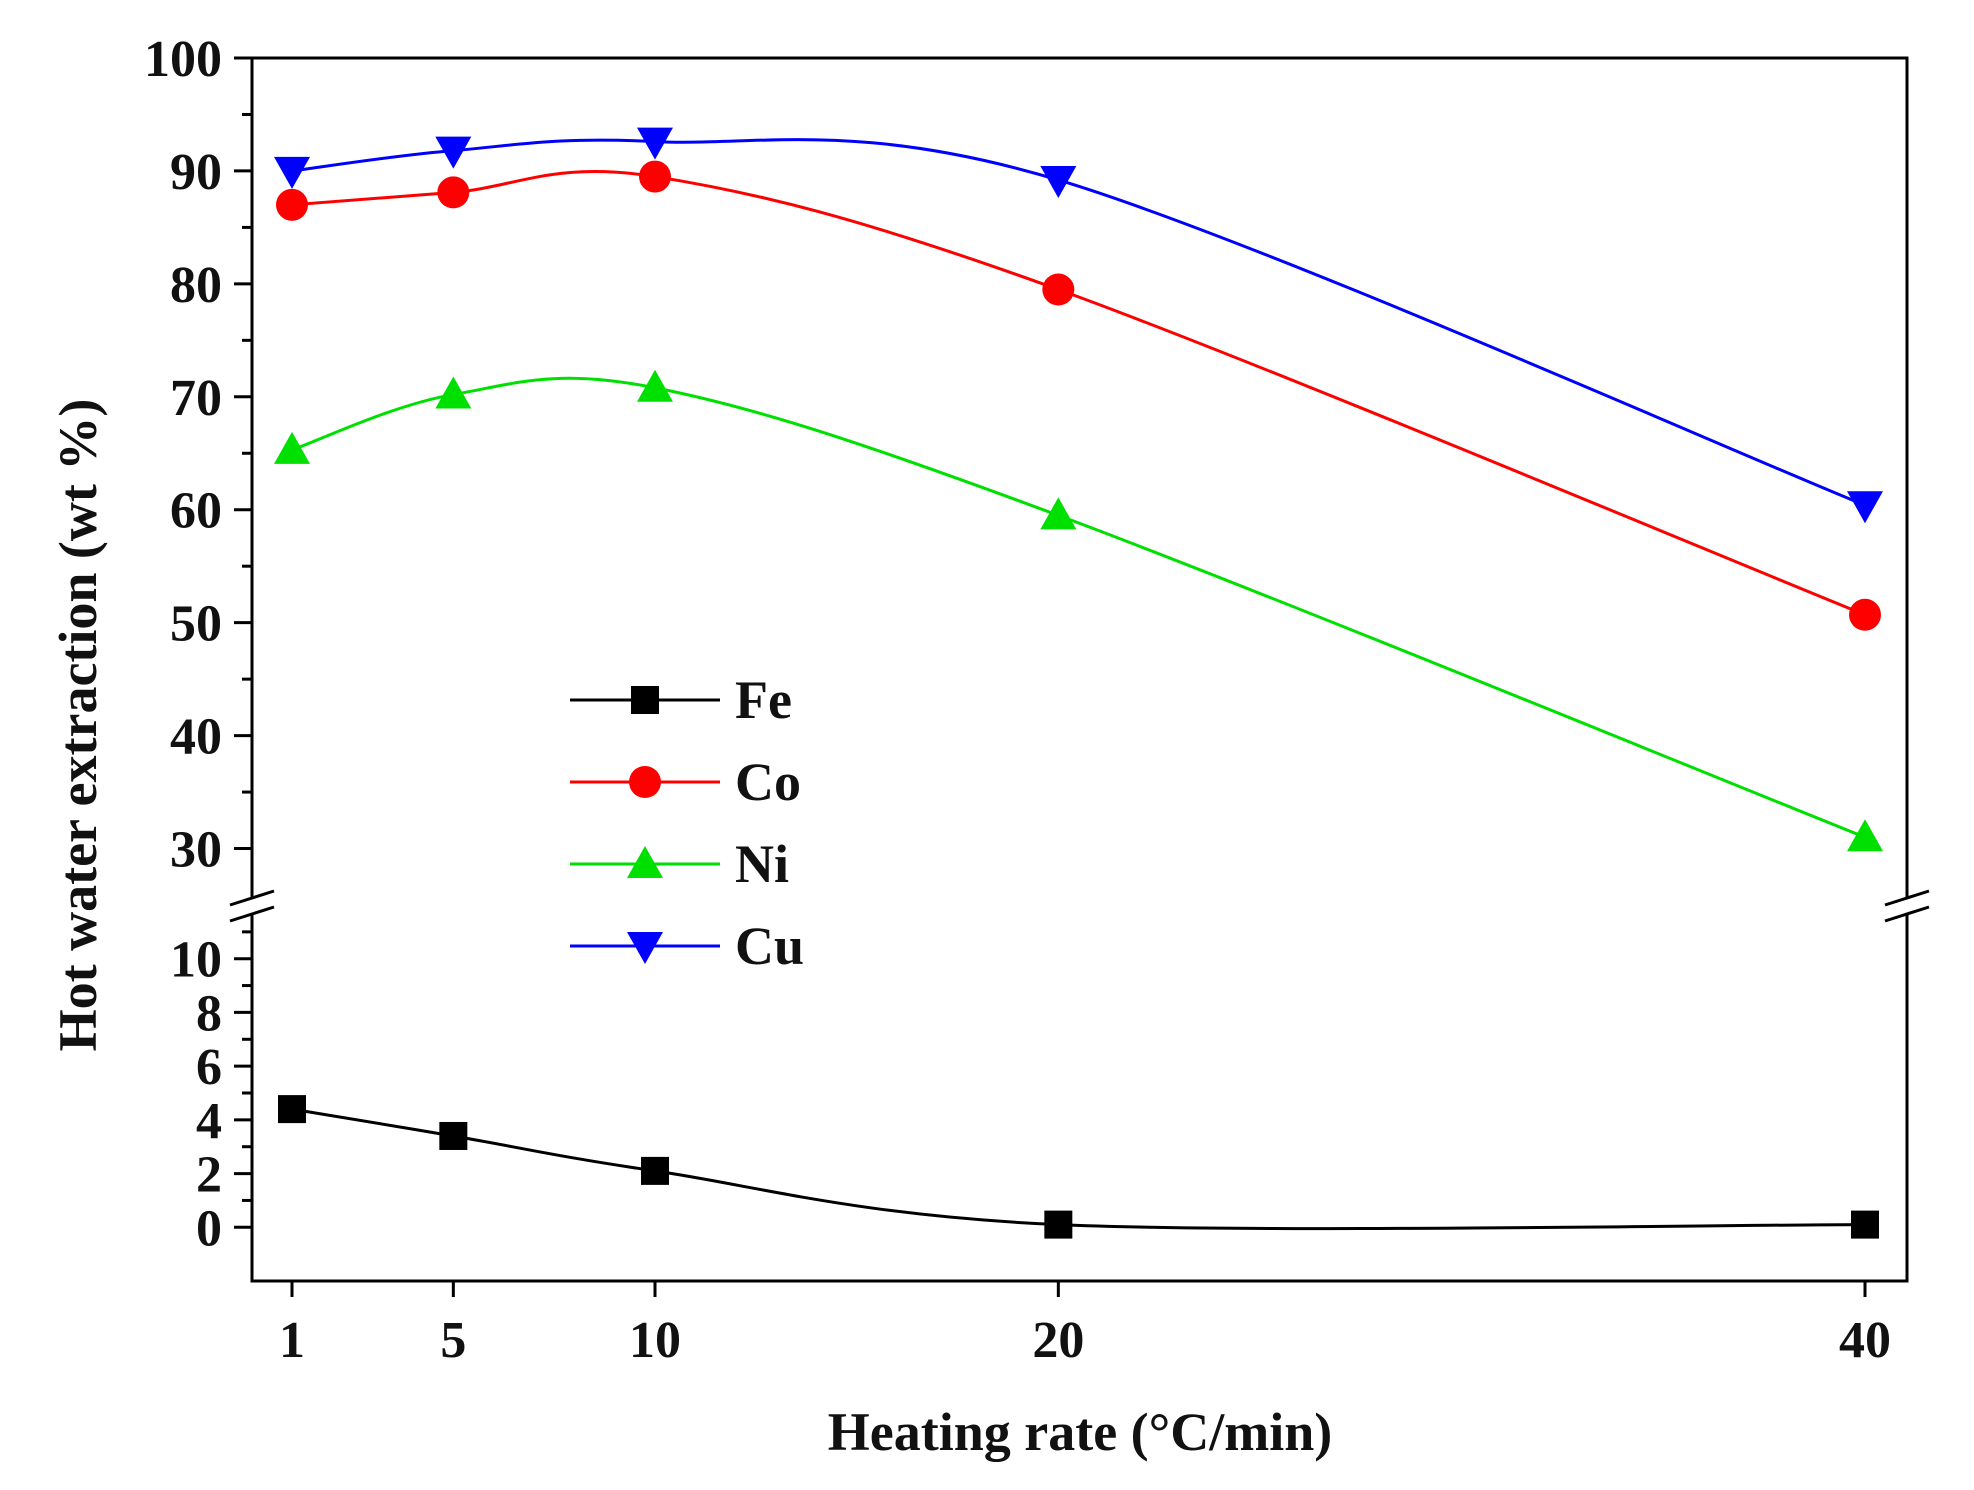 The width and height of the screenshot is (1974, 1490). Describe the element at coordinates (769, 946) in the screenshot. I see `legend-label-cu: Cu` at that location.